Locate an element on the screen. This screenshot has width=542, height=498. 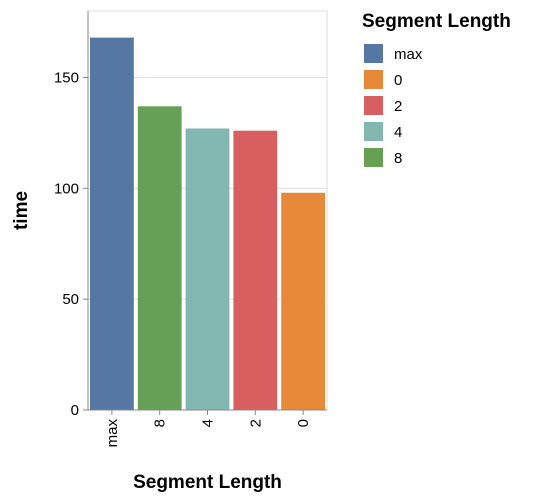
legend-label: 4 is located at coordinates (398, 132).